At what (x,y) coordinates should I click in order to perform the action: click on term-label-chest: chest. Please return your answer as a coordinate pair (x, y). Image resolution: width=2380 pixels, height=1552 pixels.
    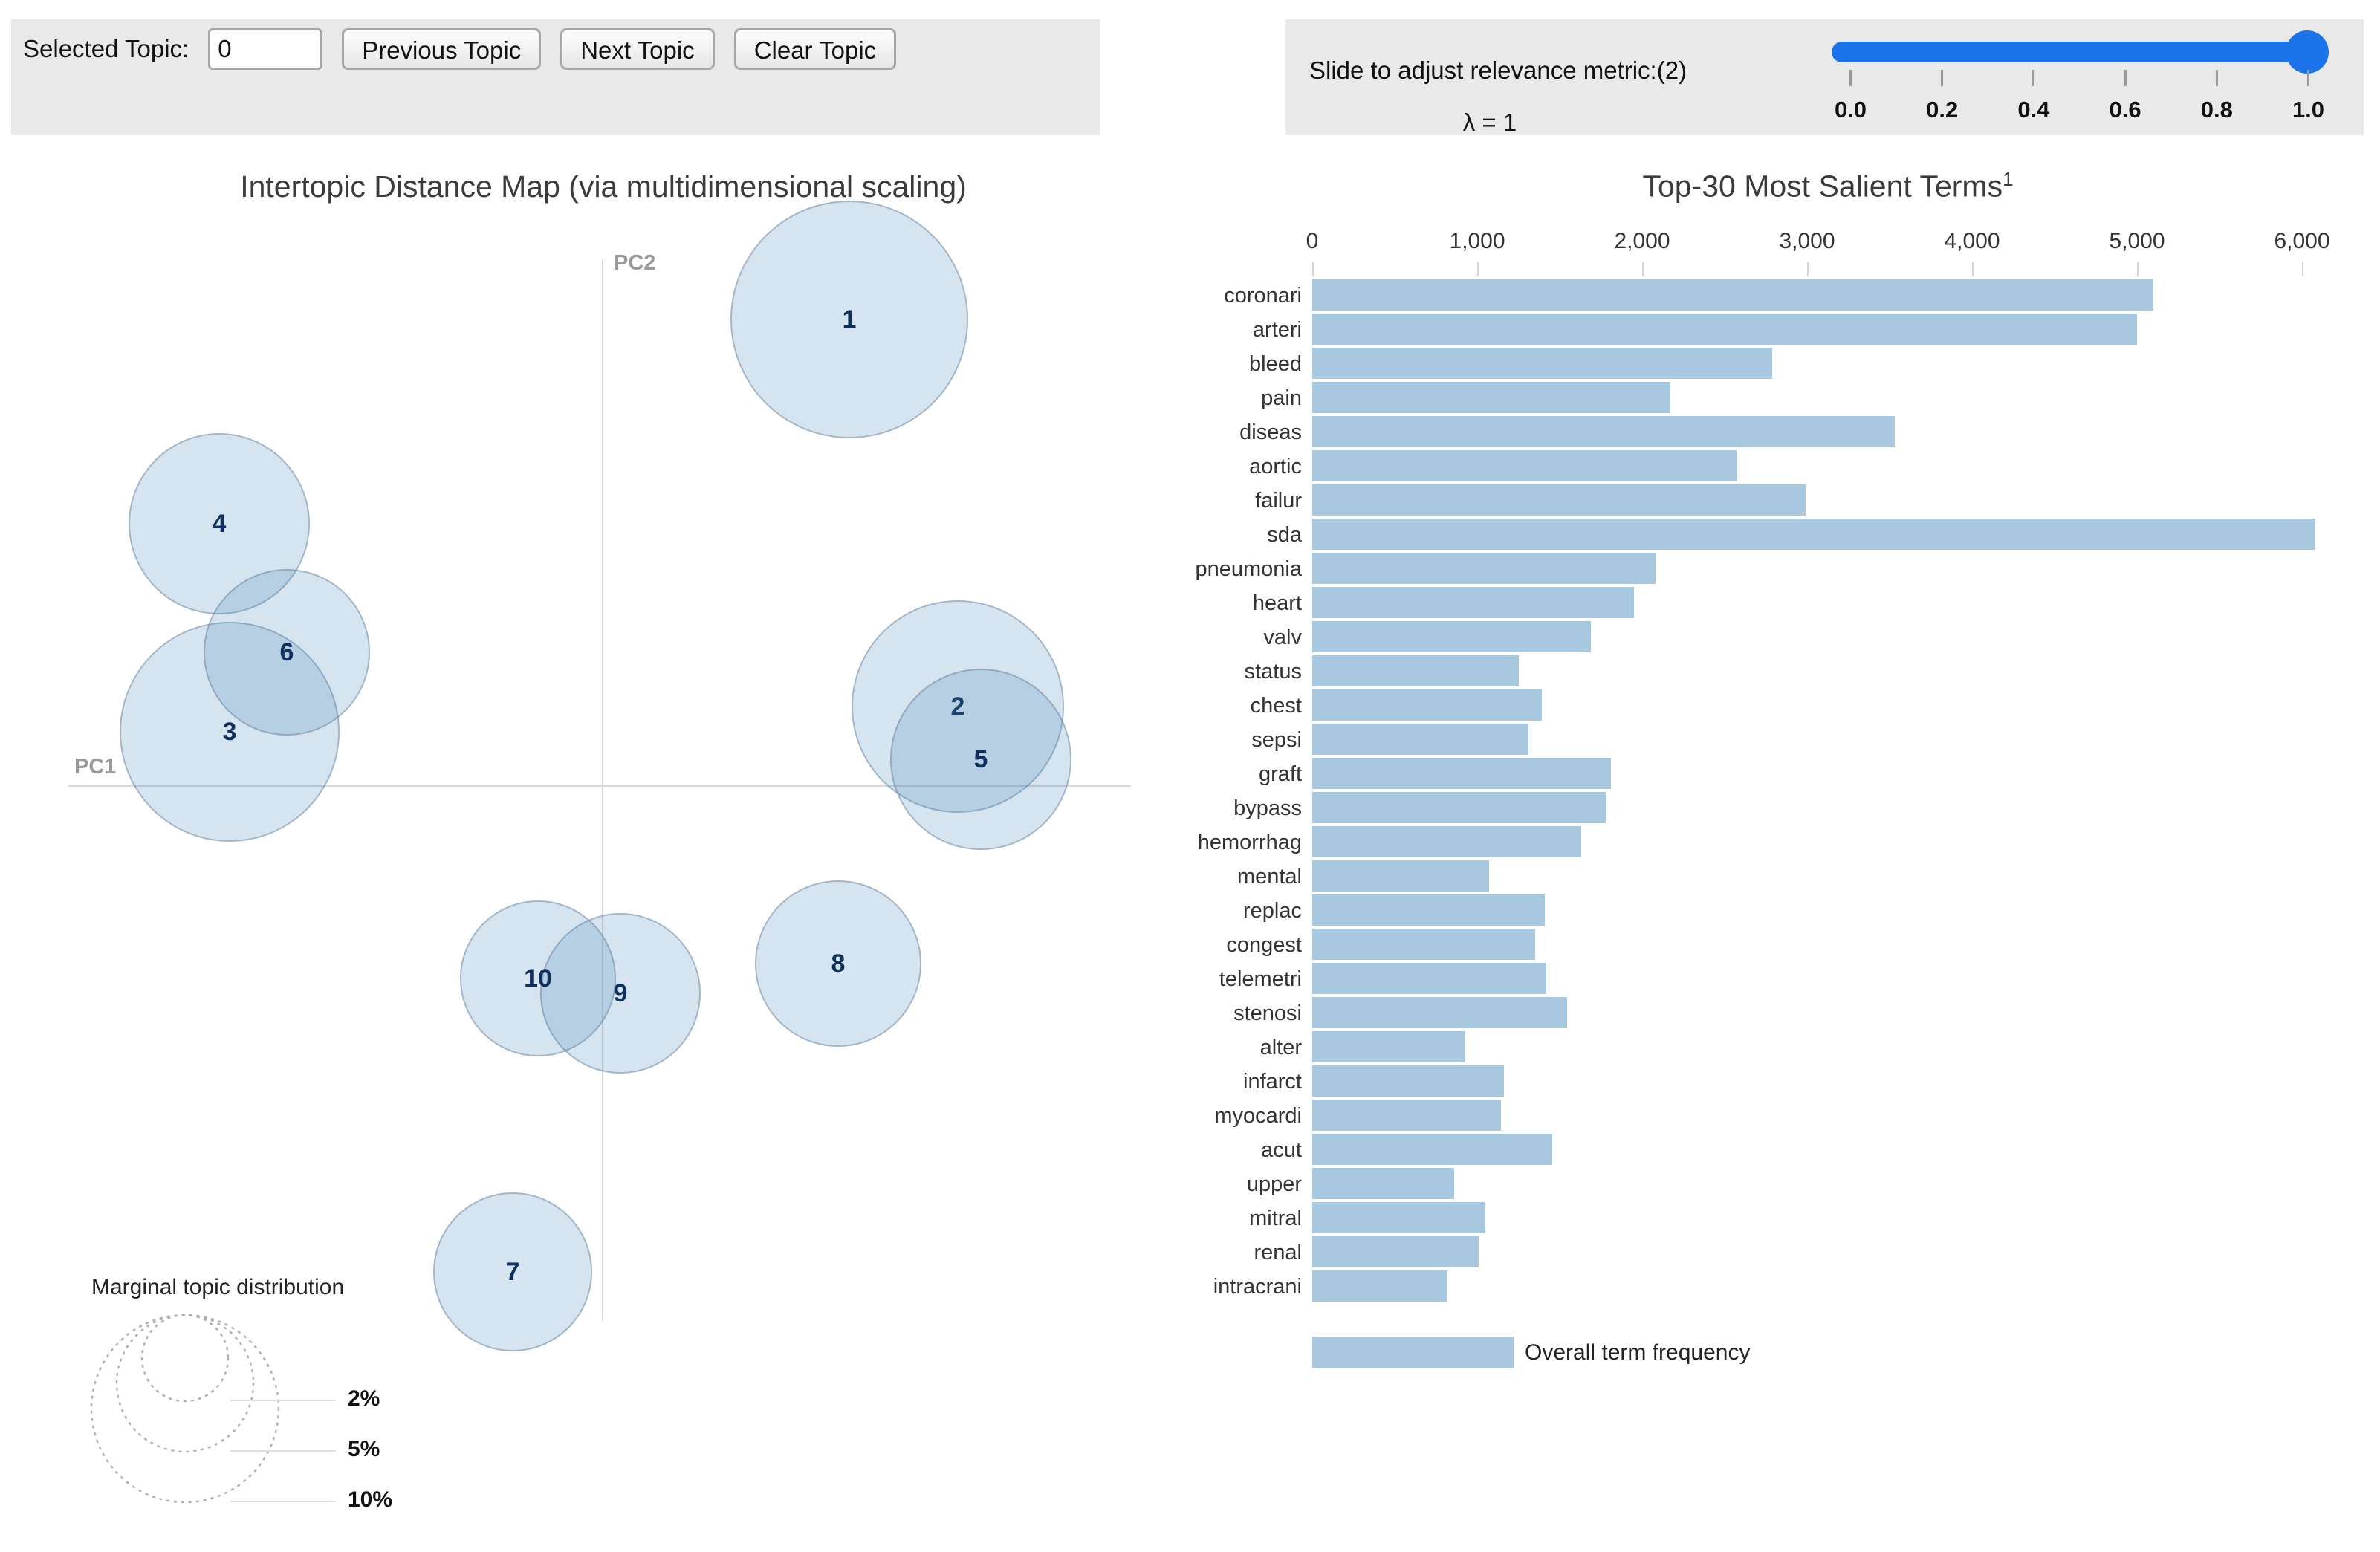
    Looking at the image, I should click on (1276, 706).